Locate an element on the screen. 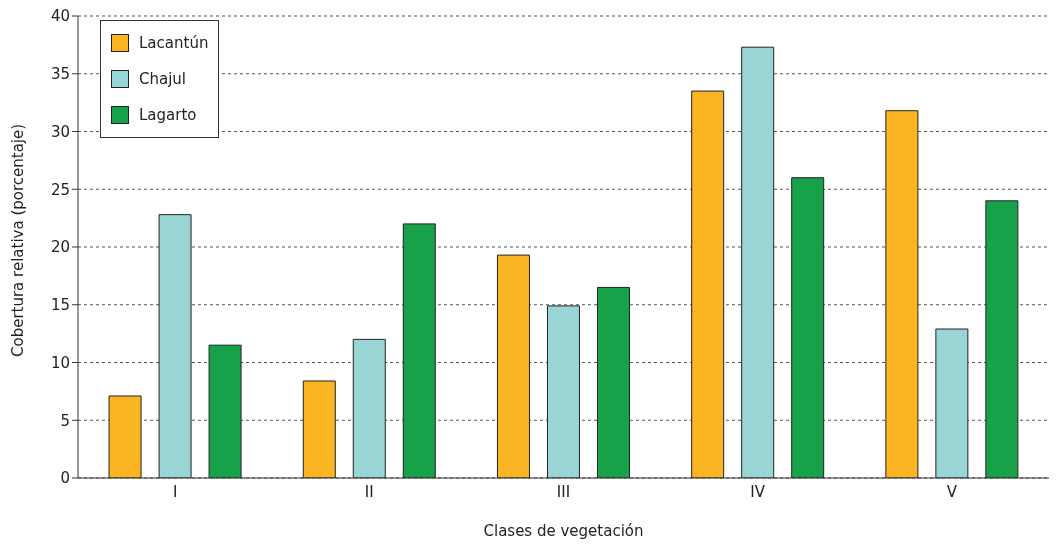 This screenshot has width=1061, height=552. x-axis-title: Clases de vegetación is located at coordinates (563, 531).